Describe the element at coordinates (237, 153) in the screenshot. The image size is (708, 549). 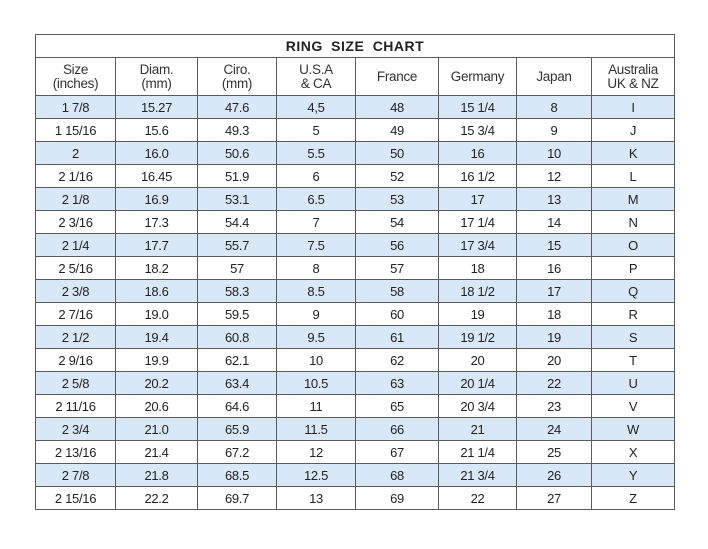
I see `table-cell: 50.6` at that location.